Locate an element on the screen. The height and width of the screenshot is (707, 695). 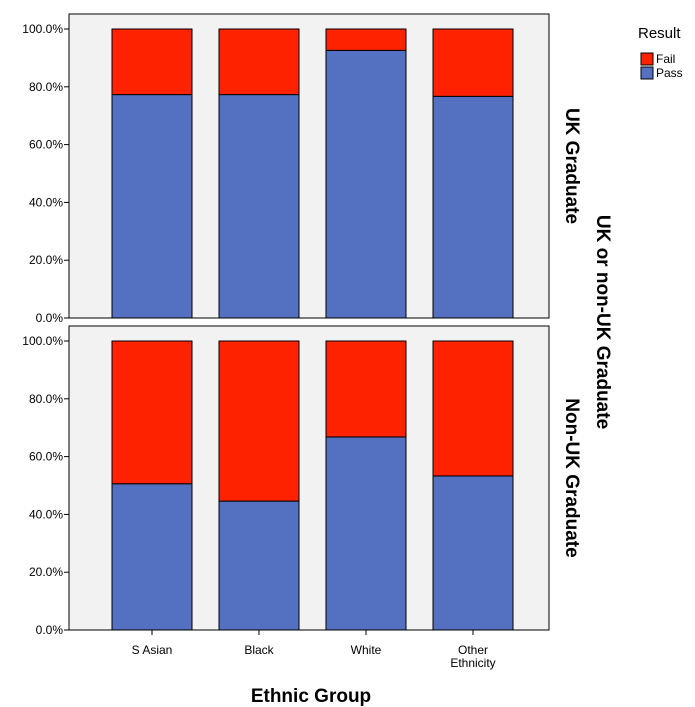
x-axis-title: Ethnic Group is located at coordinates (311, 696).